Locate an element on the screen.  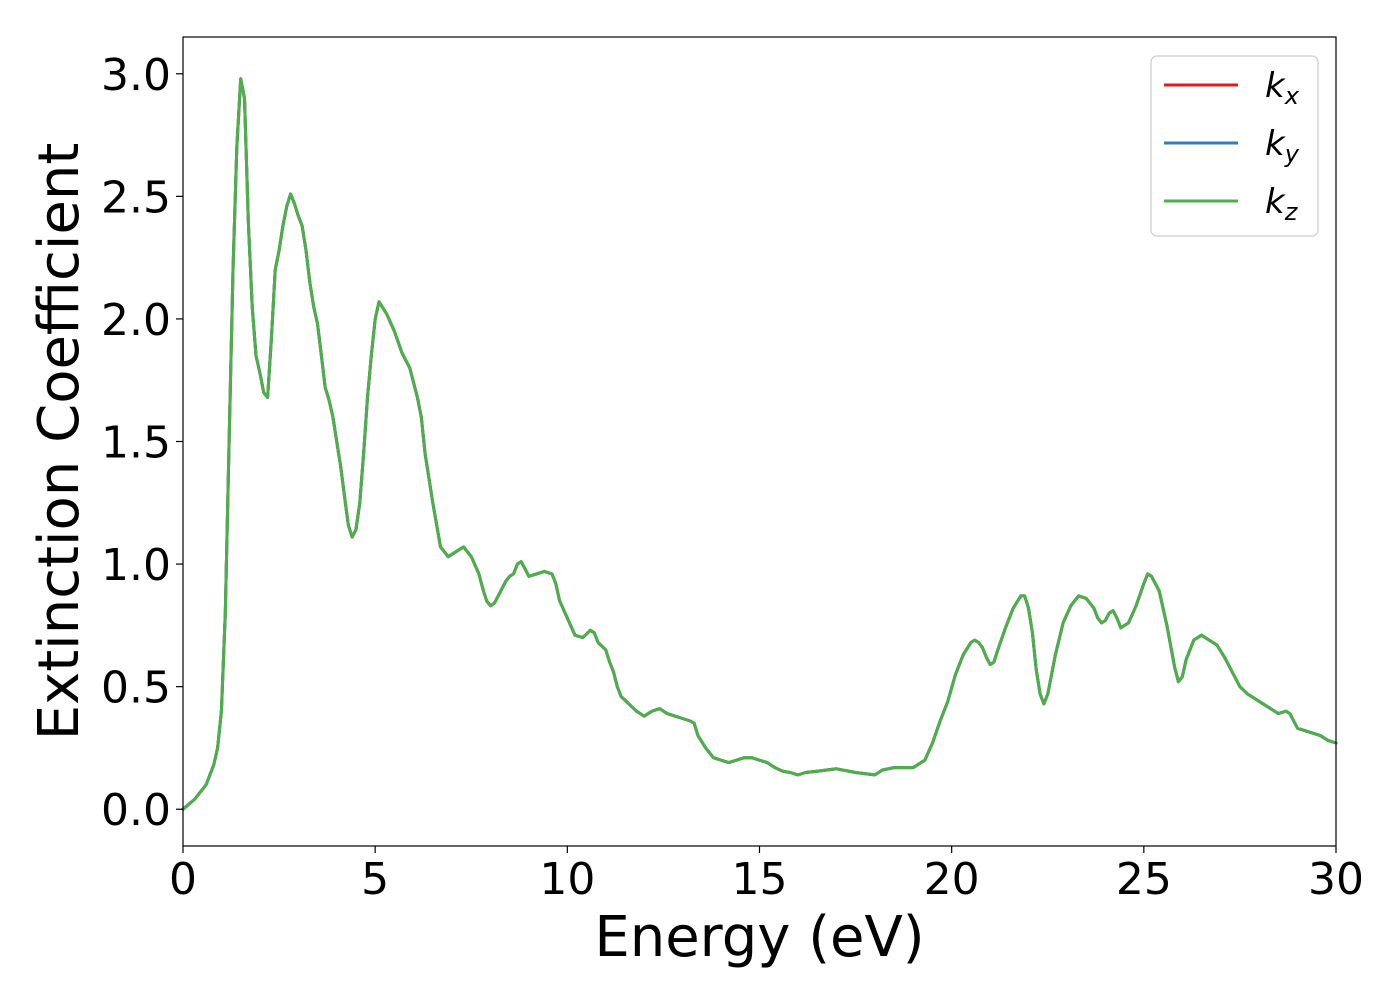
y-tick-label: 2.0 is located at coordinates (136, 320).